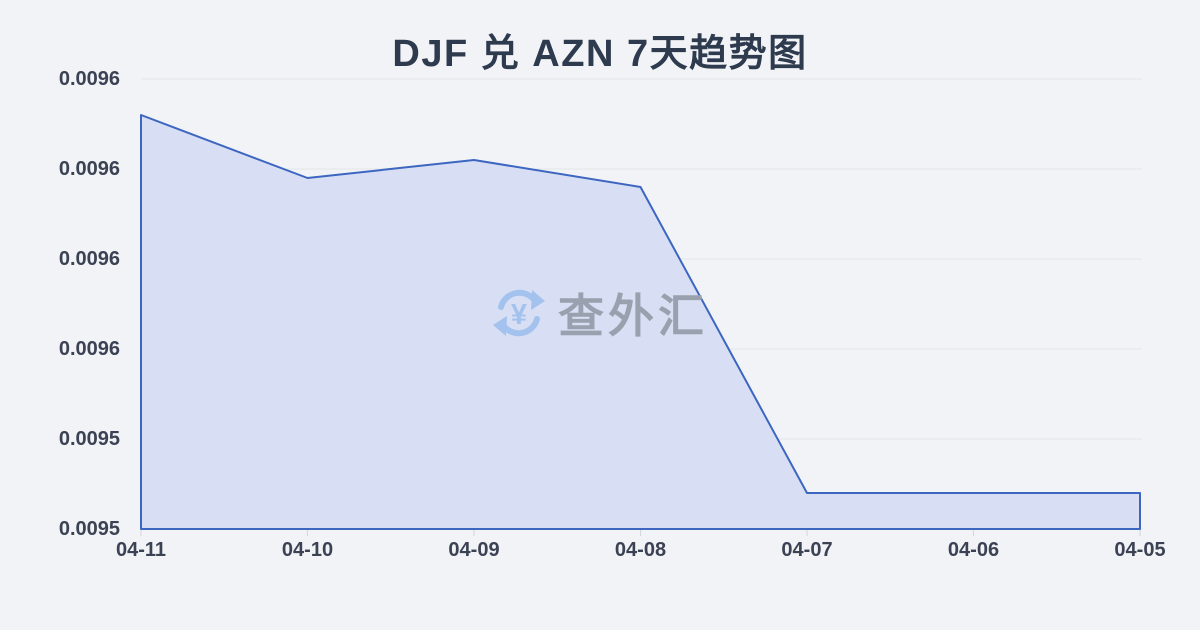 The image size is (1200, 630). I want to click on watermark-text: 查外汇, so click(633, 316).